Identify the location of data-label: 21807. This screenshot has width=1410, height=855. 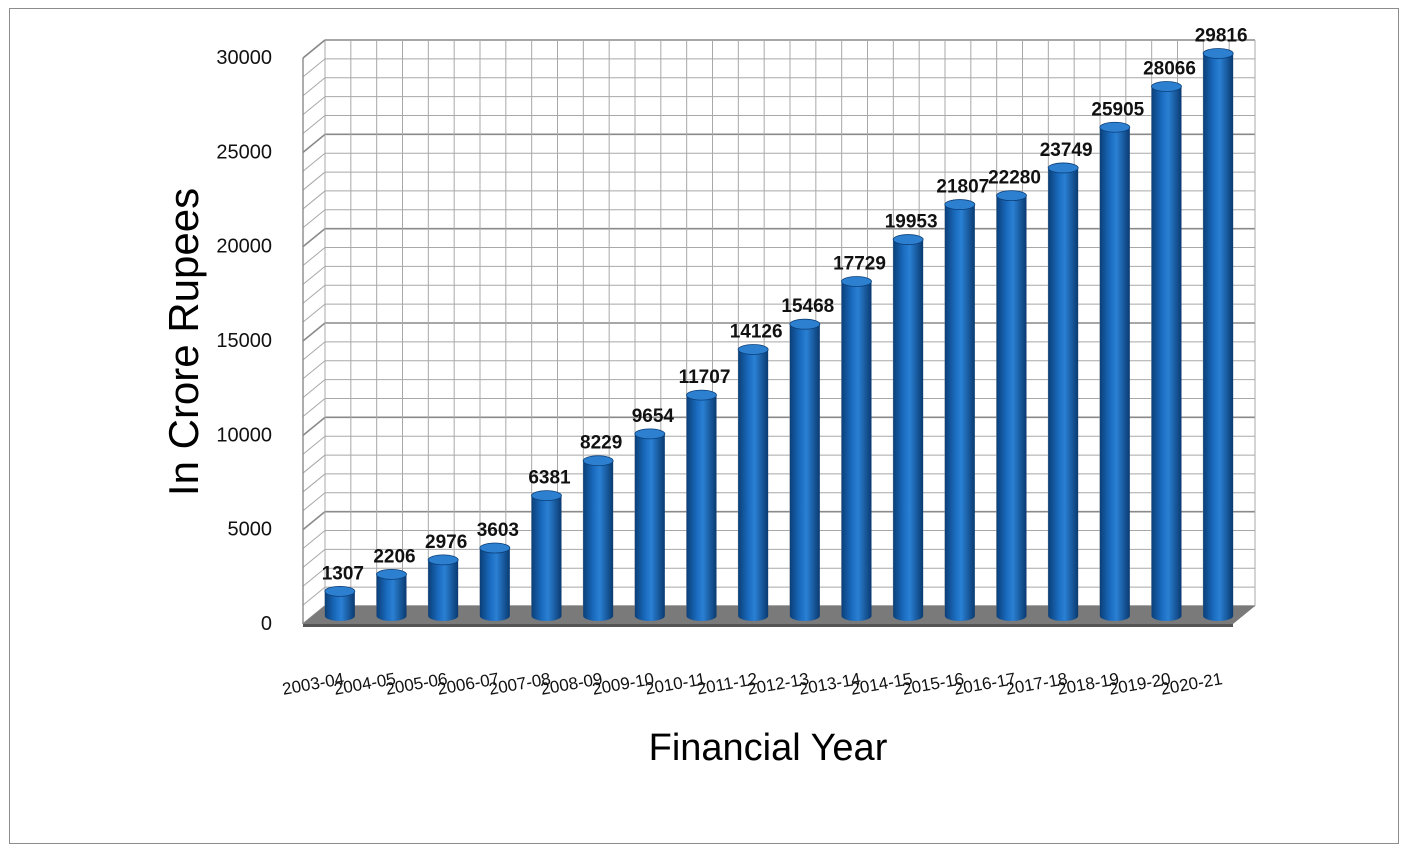
(962, 187).